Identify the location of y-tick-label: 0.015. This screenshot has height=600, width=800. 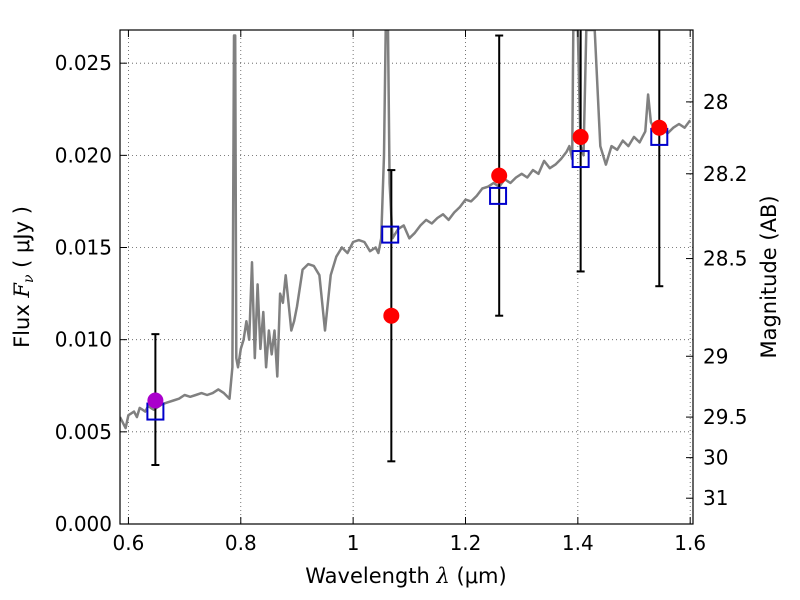
(83, 248).